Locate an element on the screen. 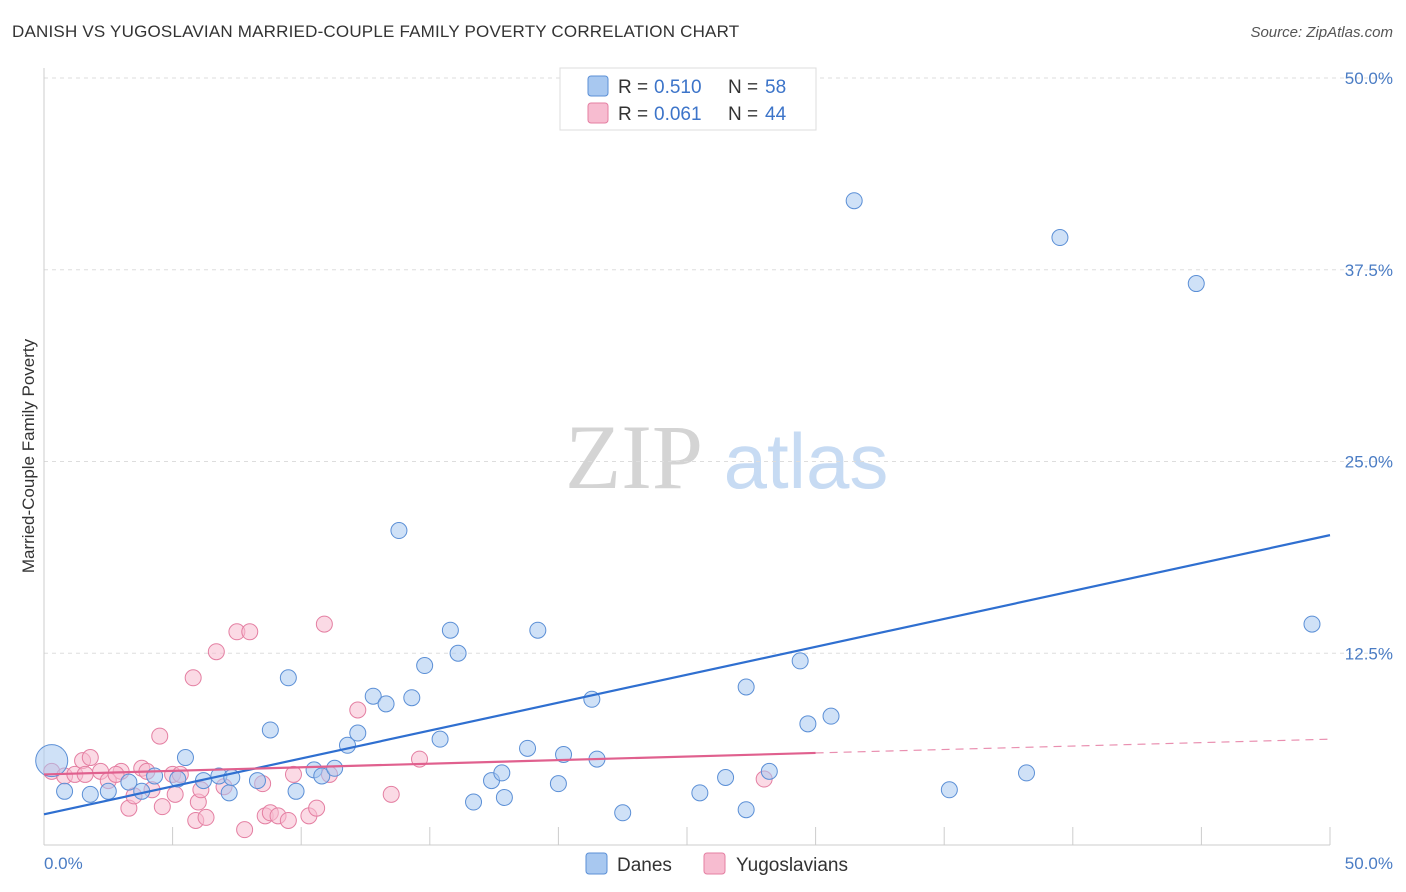 The image size is (1406, 892). y-tick-label-3: 50.0% is located at coordinates (1369, 78).